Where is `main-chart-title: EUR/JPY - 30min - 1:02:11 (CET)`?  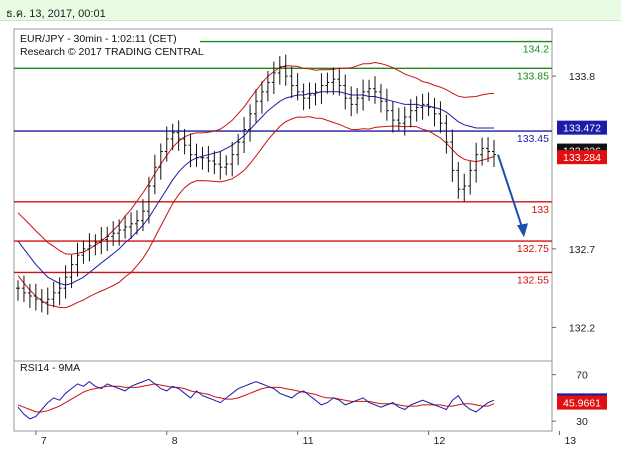
main-chart-title: EUR/JPY - 30min - 1:02:11 (CET) is located at coordinates (98, 39).